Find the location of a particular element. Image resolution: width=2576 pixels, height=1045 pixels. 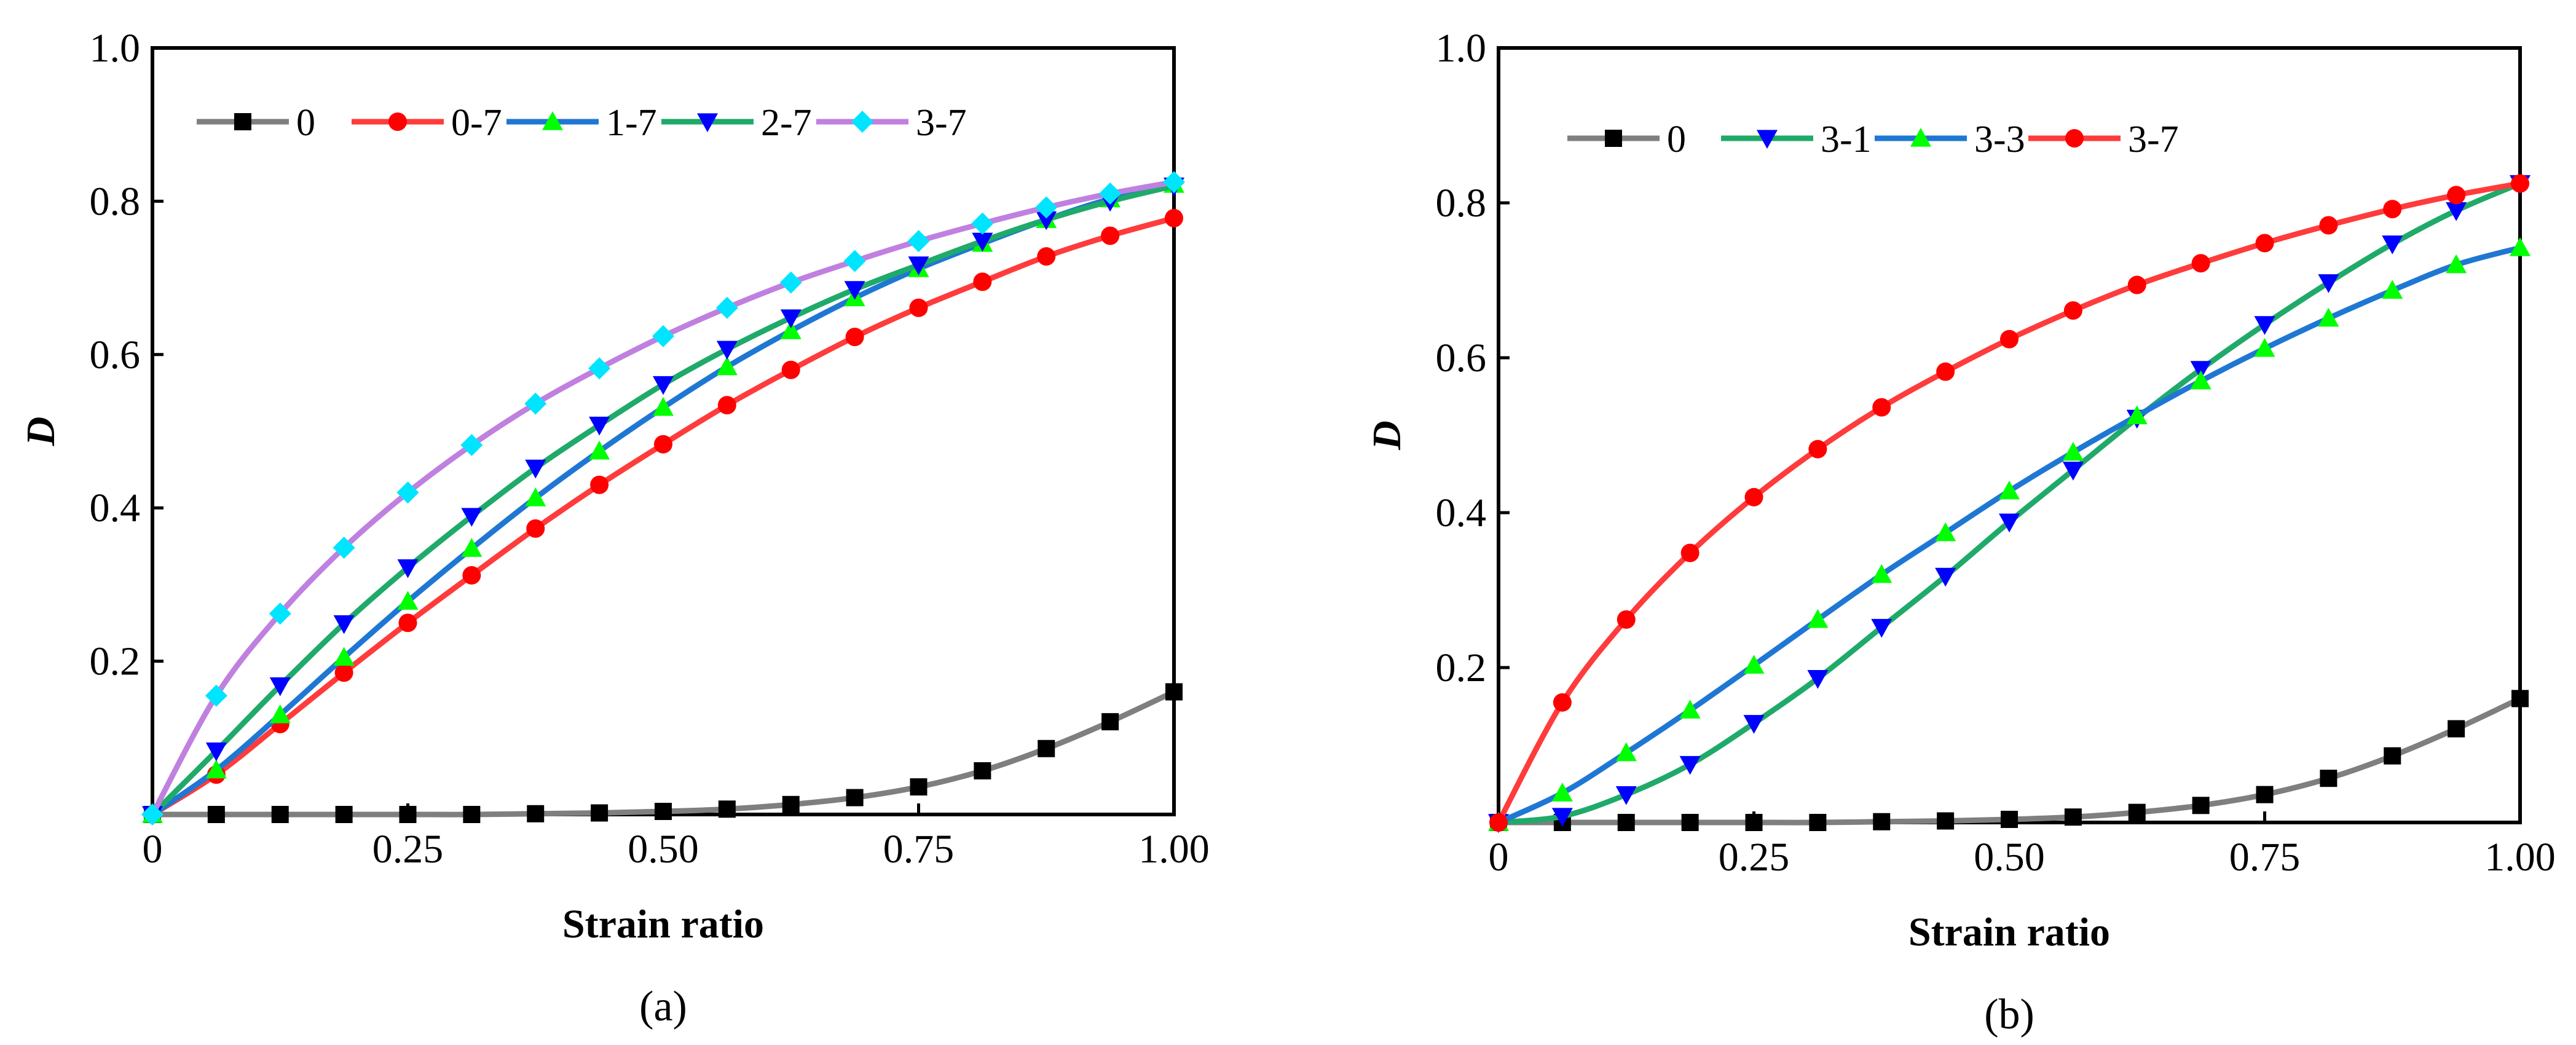

legend-item: 3-7 is located at coordinates (2104, 139).